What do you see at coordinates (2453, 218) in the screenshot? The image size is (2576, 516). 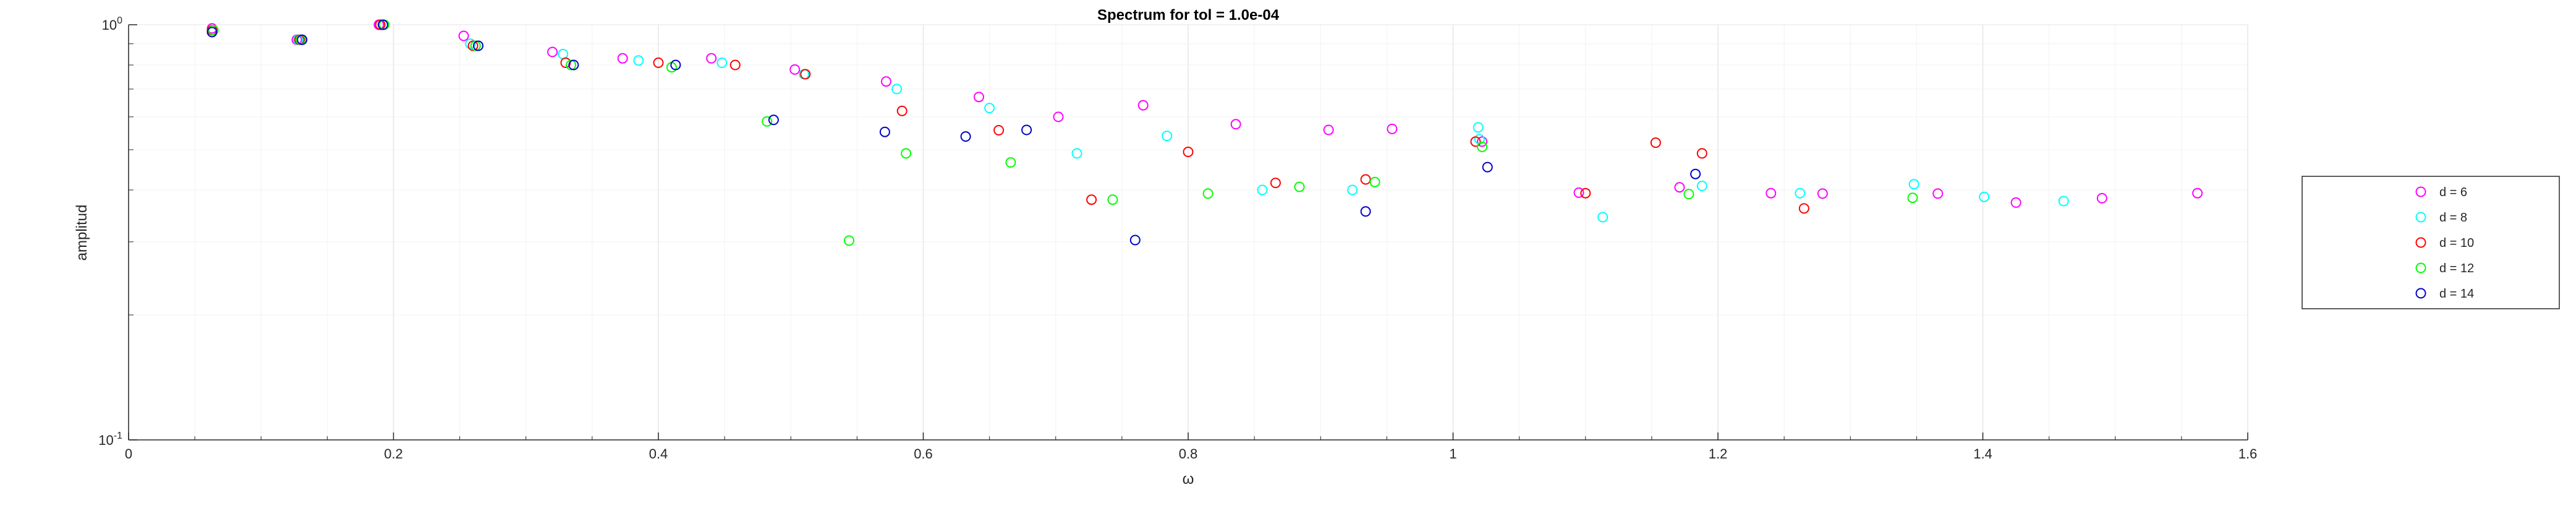 I see `legend-label: d = 8` at bounding box center [2453, 218].